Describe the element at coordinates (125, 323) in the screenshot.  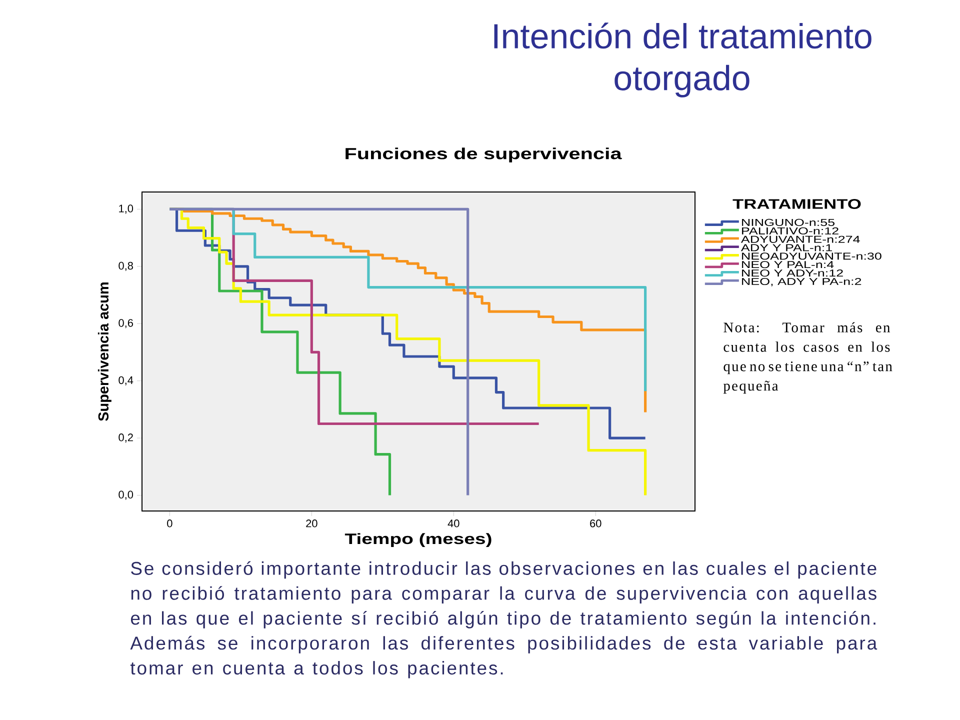
I see `y-tick-label: 0,6` at that location.